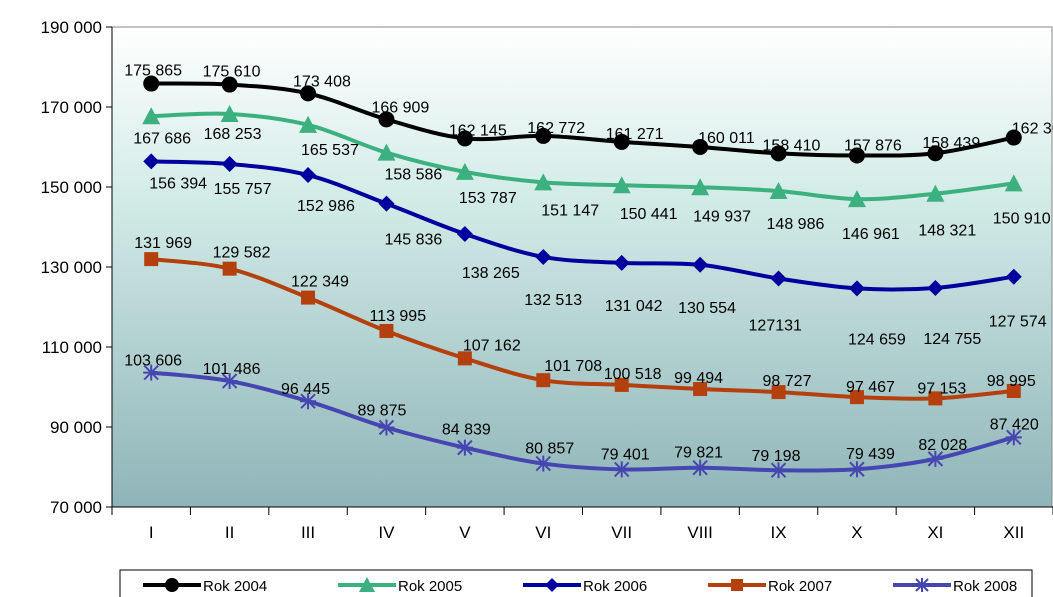  What do you see at coordinates (935, 532) in the screenshot?
I see `x-tick-label: XI` at bounding box center [935, 532].